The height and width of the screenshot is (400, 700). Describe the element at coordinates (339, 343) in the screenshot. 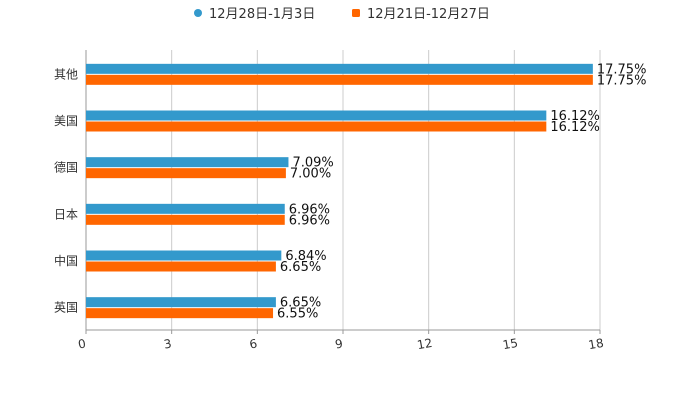

I see `x-tick-label: 9` at that location.